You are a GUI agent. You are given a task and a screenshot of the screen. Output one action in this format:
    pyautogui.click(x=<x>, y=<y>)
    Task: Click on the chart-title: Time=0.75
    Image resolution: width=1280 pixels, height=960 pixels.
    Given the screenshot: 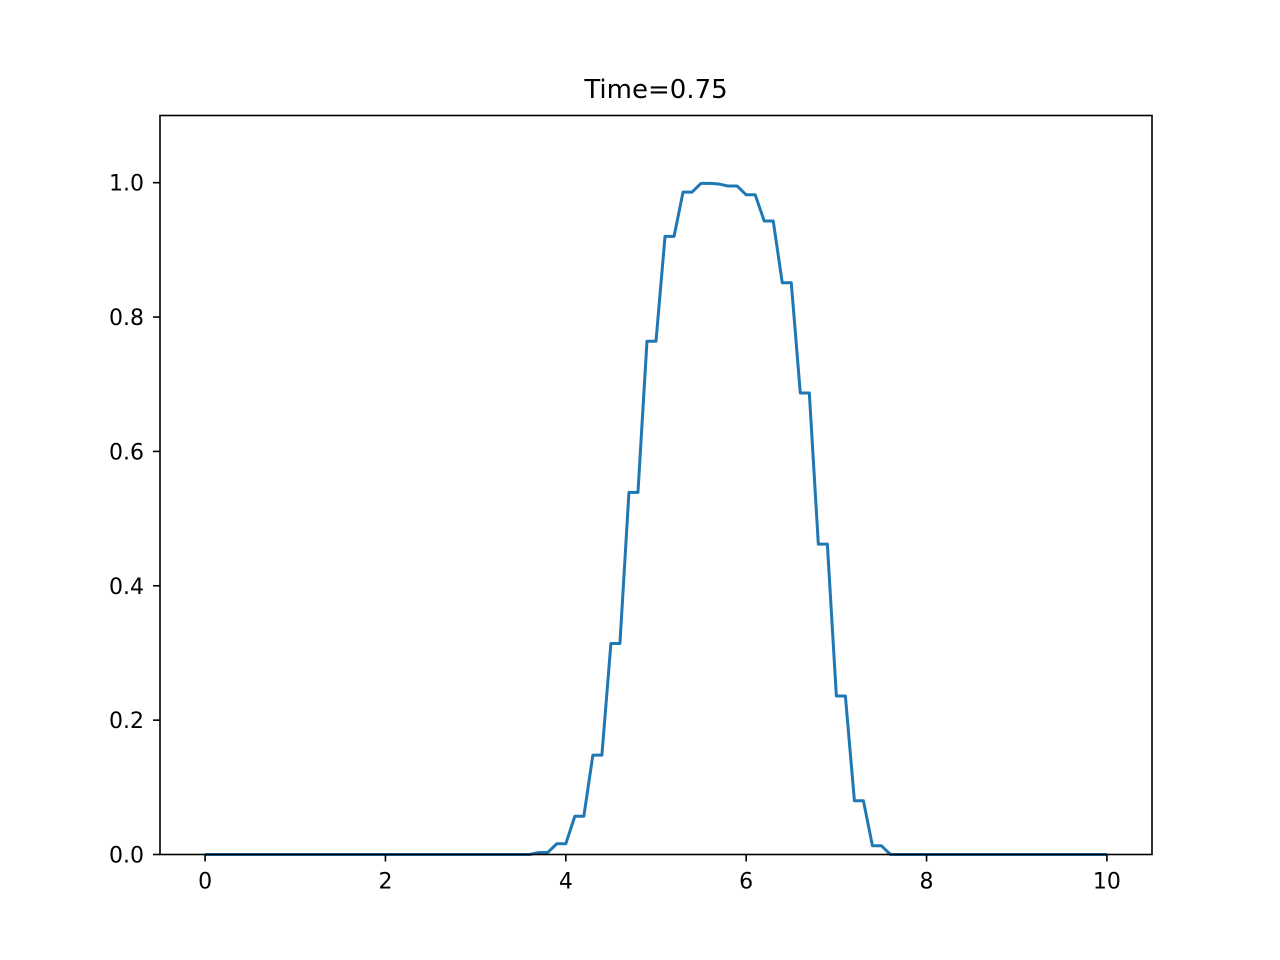 What is the action you would take?
    pyautogui.click(x=655, y=90)
    